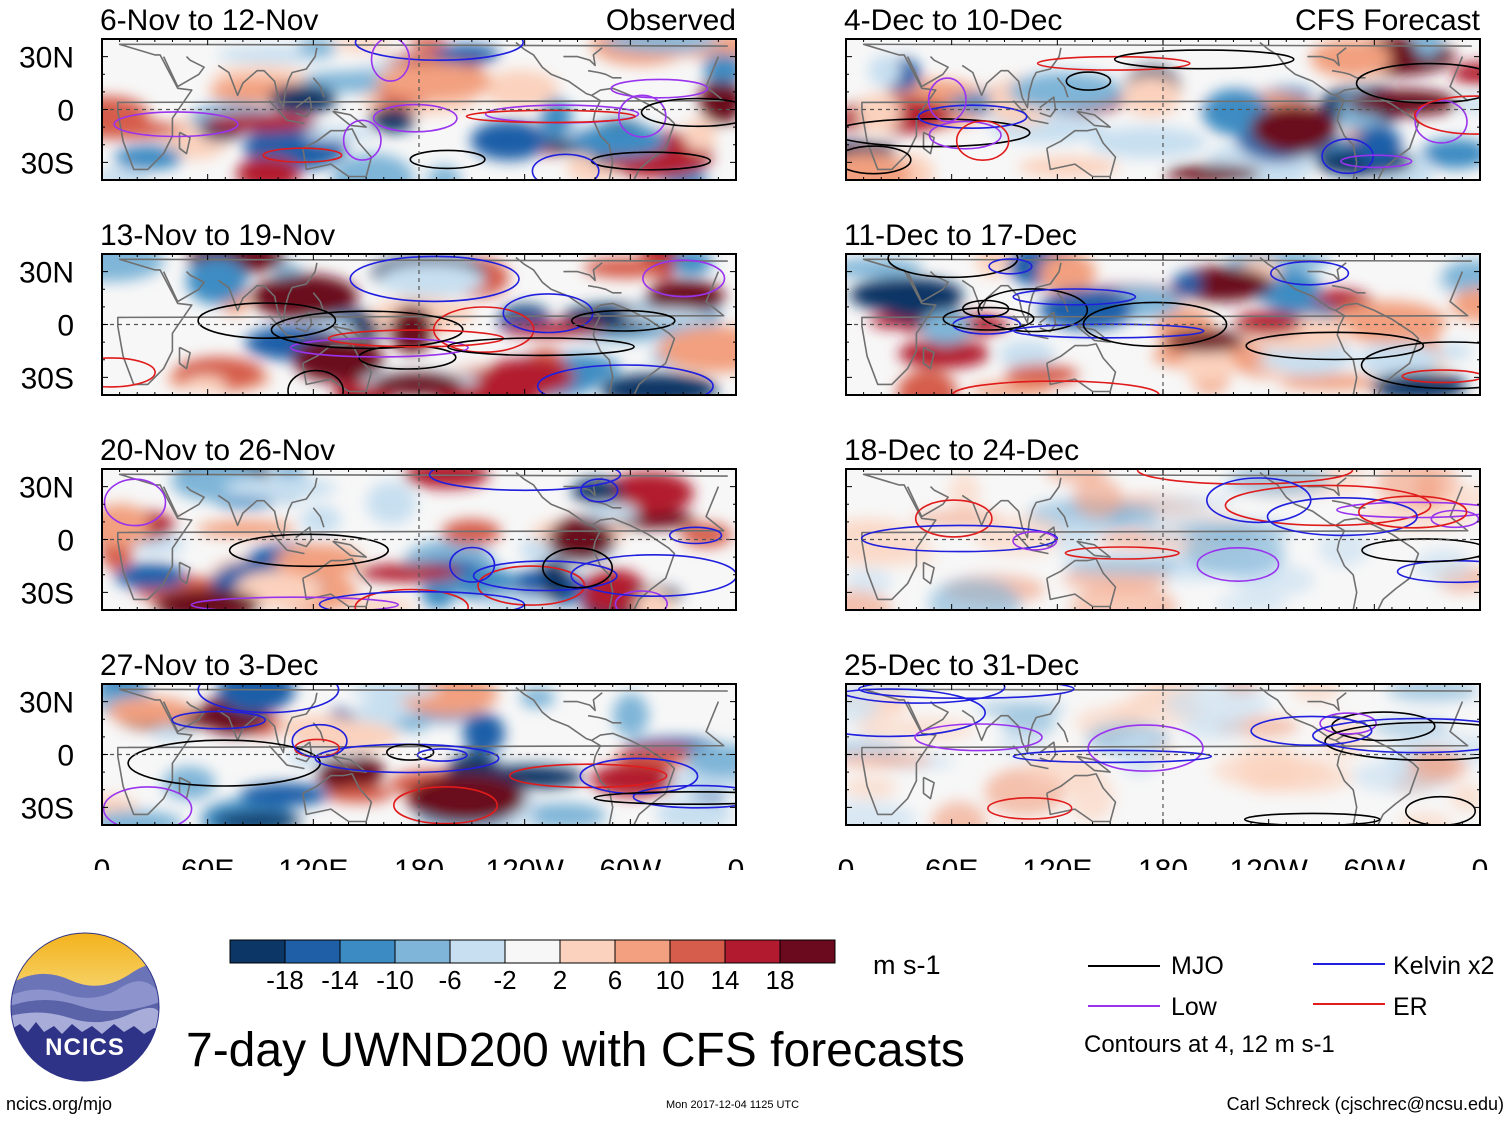 The image size is (1510, 1121). What do you see at coordinates (209, 665) in the screenshot?
I see `panel-period-label: 27-Nov to 3-Dec` at bounding box center [209, 665].